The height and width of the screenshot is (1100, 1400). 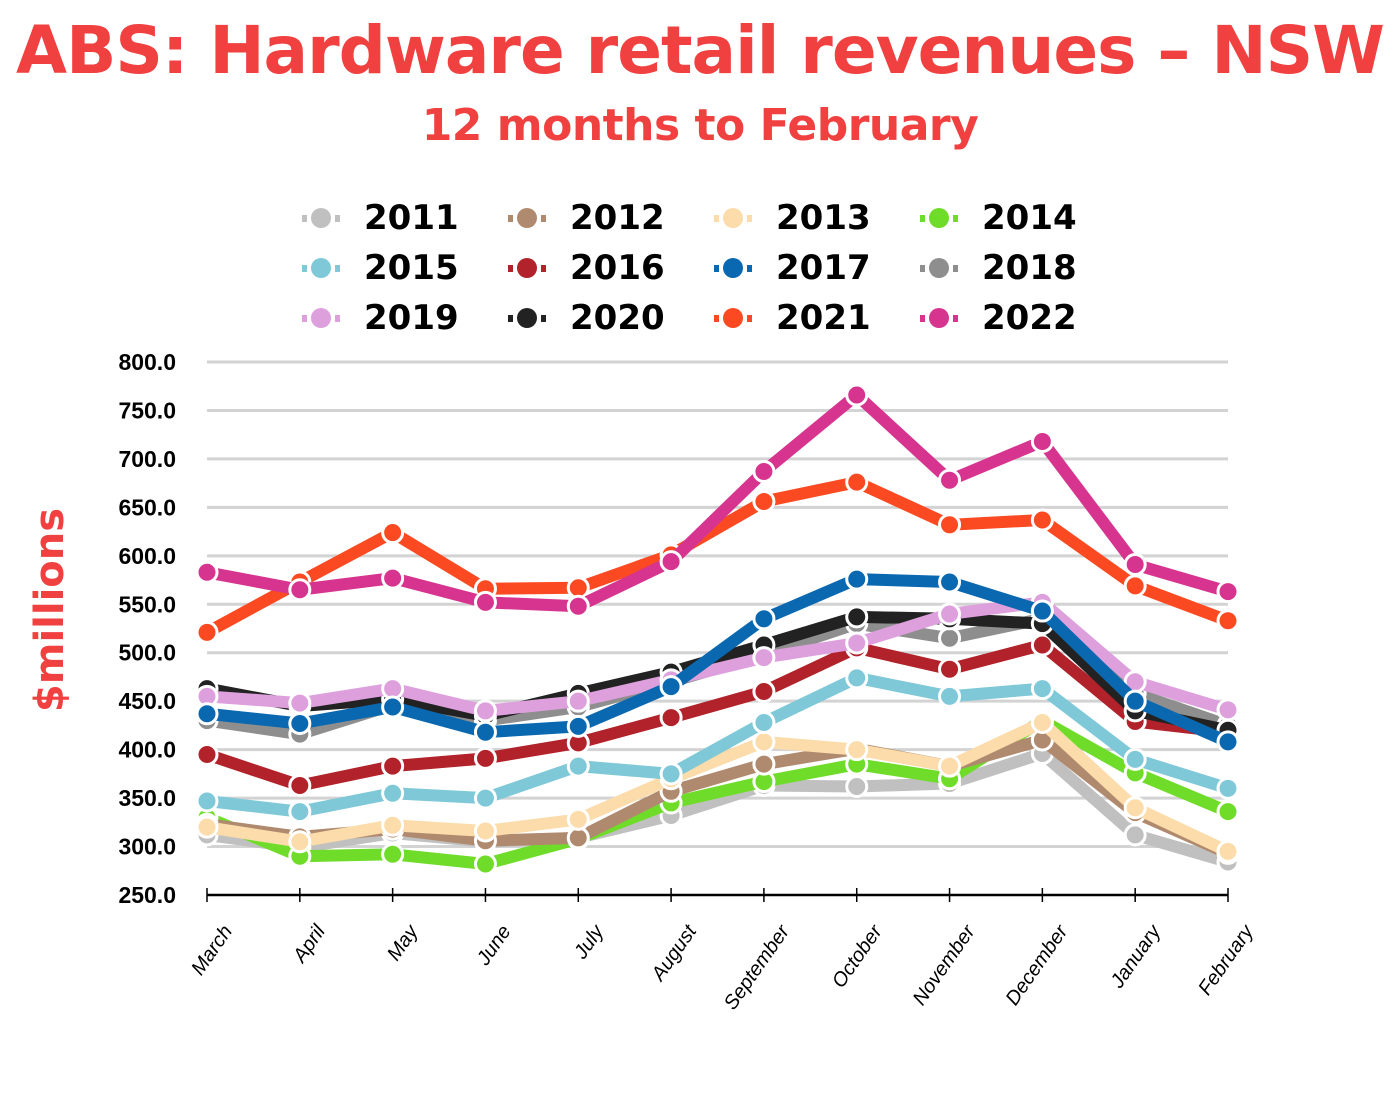 What do you see at coordinates (147, 507) in the screenshot?
I see `y-tick-label: 650.0` at bounding box center [147, 507].